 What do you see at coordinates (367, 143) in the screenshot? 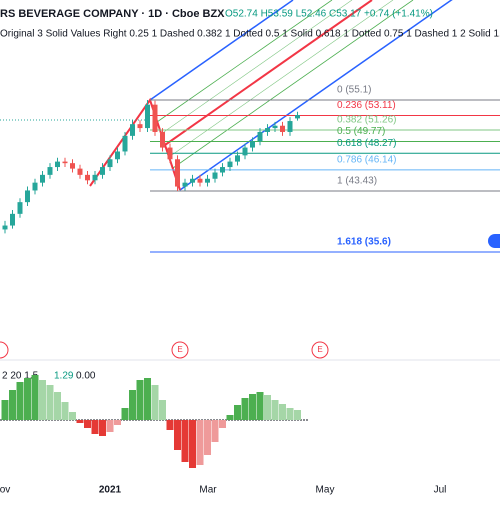
I see `fib-level-label: 0.618 (48.27)` at bounding box center [367, 143].